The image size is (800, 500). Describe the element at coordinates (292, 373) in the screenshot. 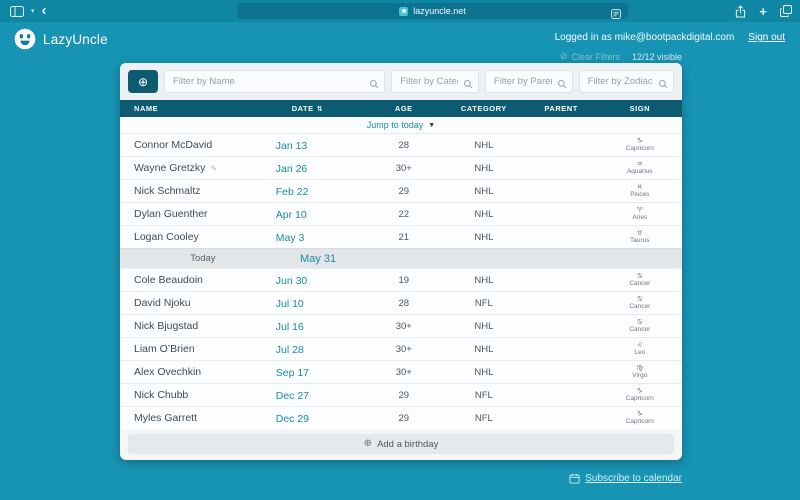

I see `birthday-date-link: Sep 17` at that location.